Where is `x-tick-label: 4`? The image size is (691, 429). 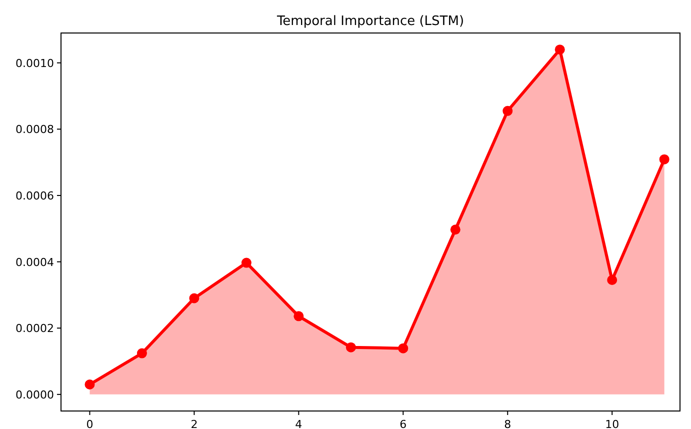 x-tick-label: 4 is located at coordinates (298, 423).